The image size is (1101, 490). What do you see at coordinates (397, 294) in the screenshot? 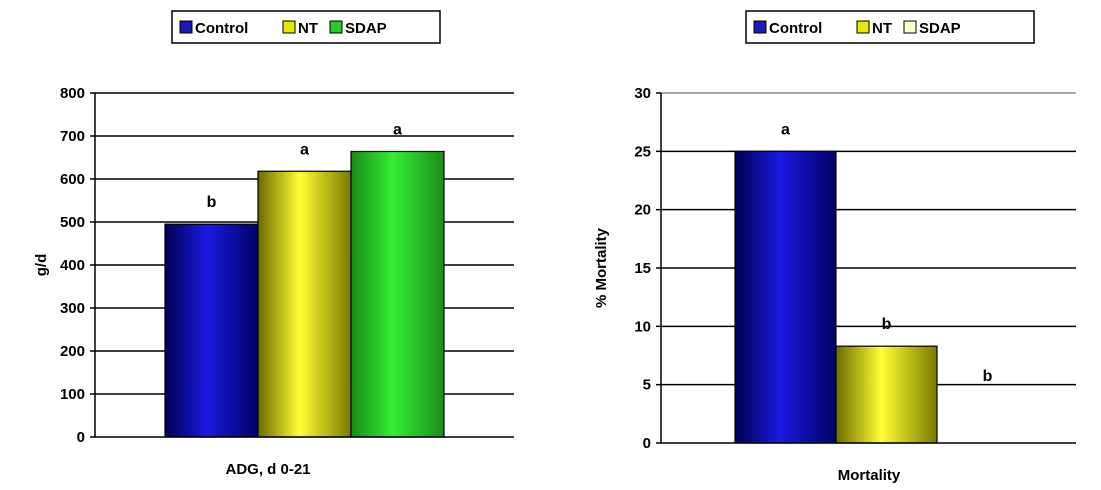
I see `bar-sdap` at bounding box center [397, 294].